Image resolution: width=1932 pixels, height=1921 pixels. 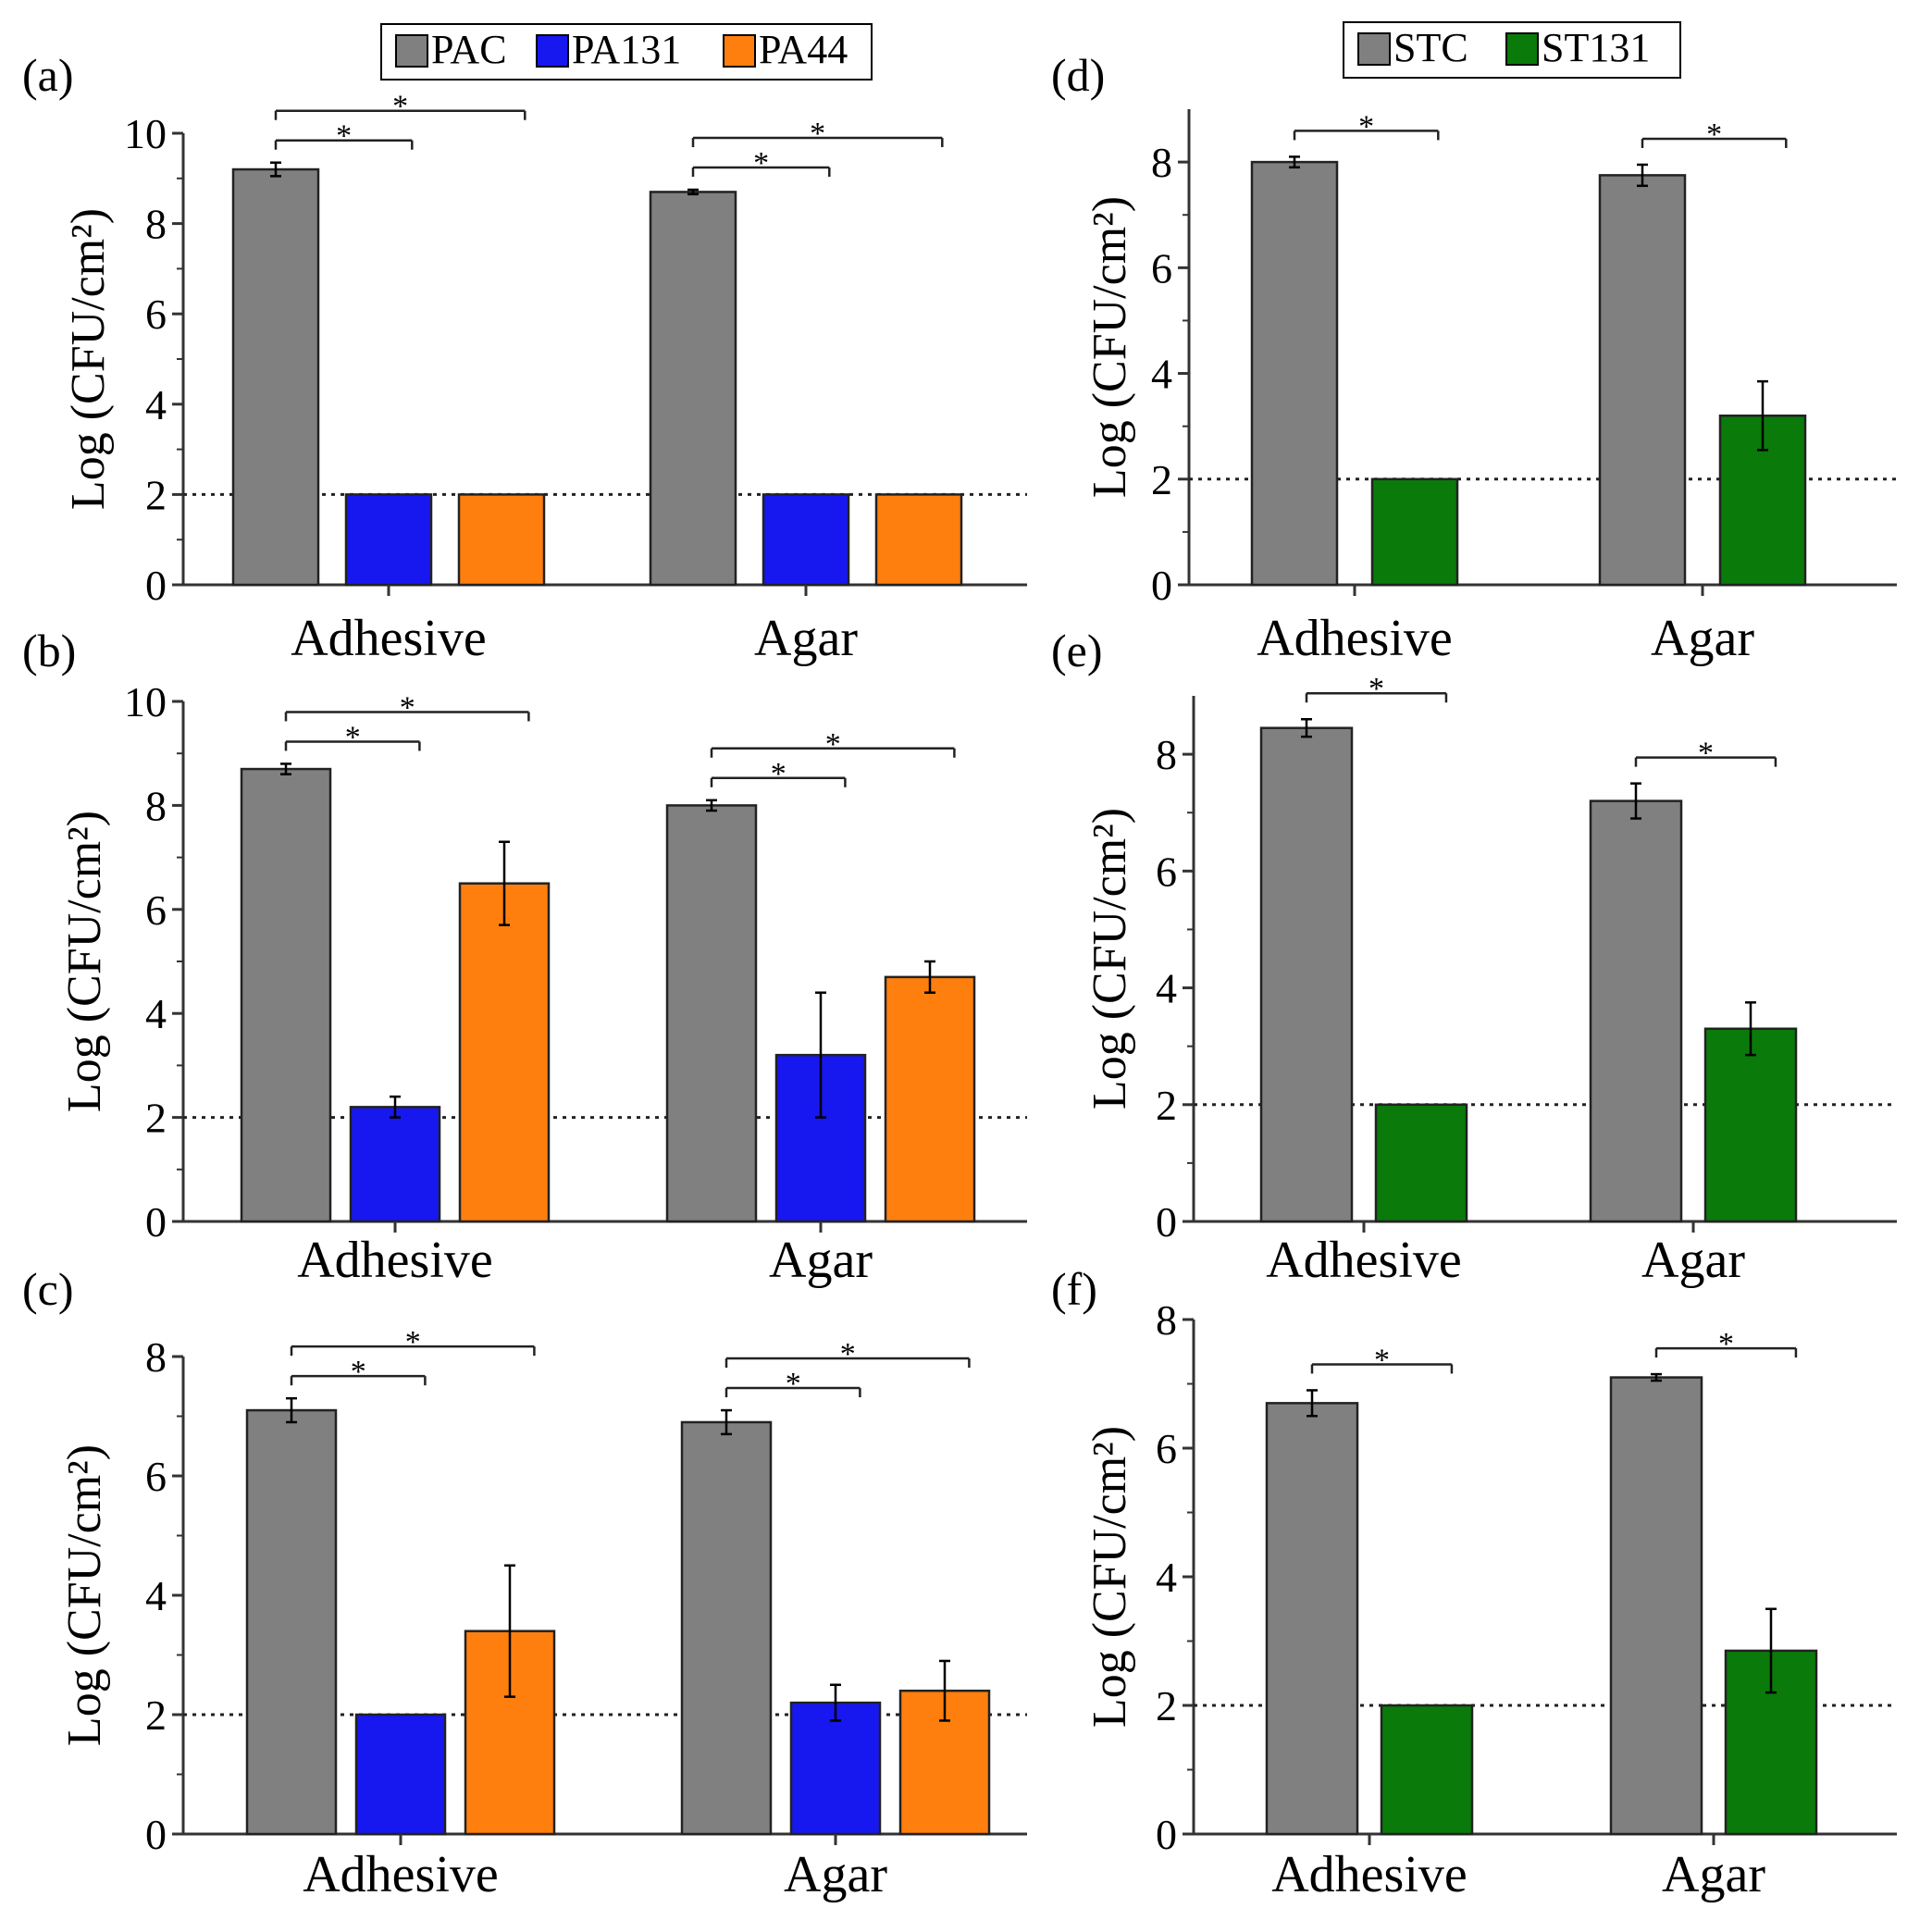 What do you see at coordinates (1474, 1583) in the screenshot?
I see `panel-f: (f) 0 2 4 6 8 Log (CFU/cm²) Adhesive Agar * *` at bounding box center [1474, 1583].